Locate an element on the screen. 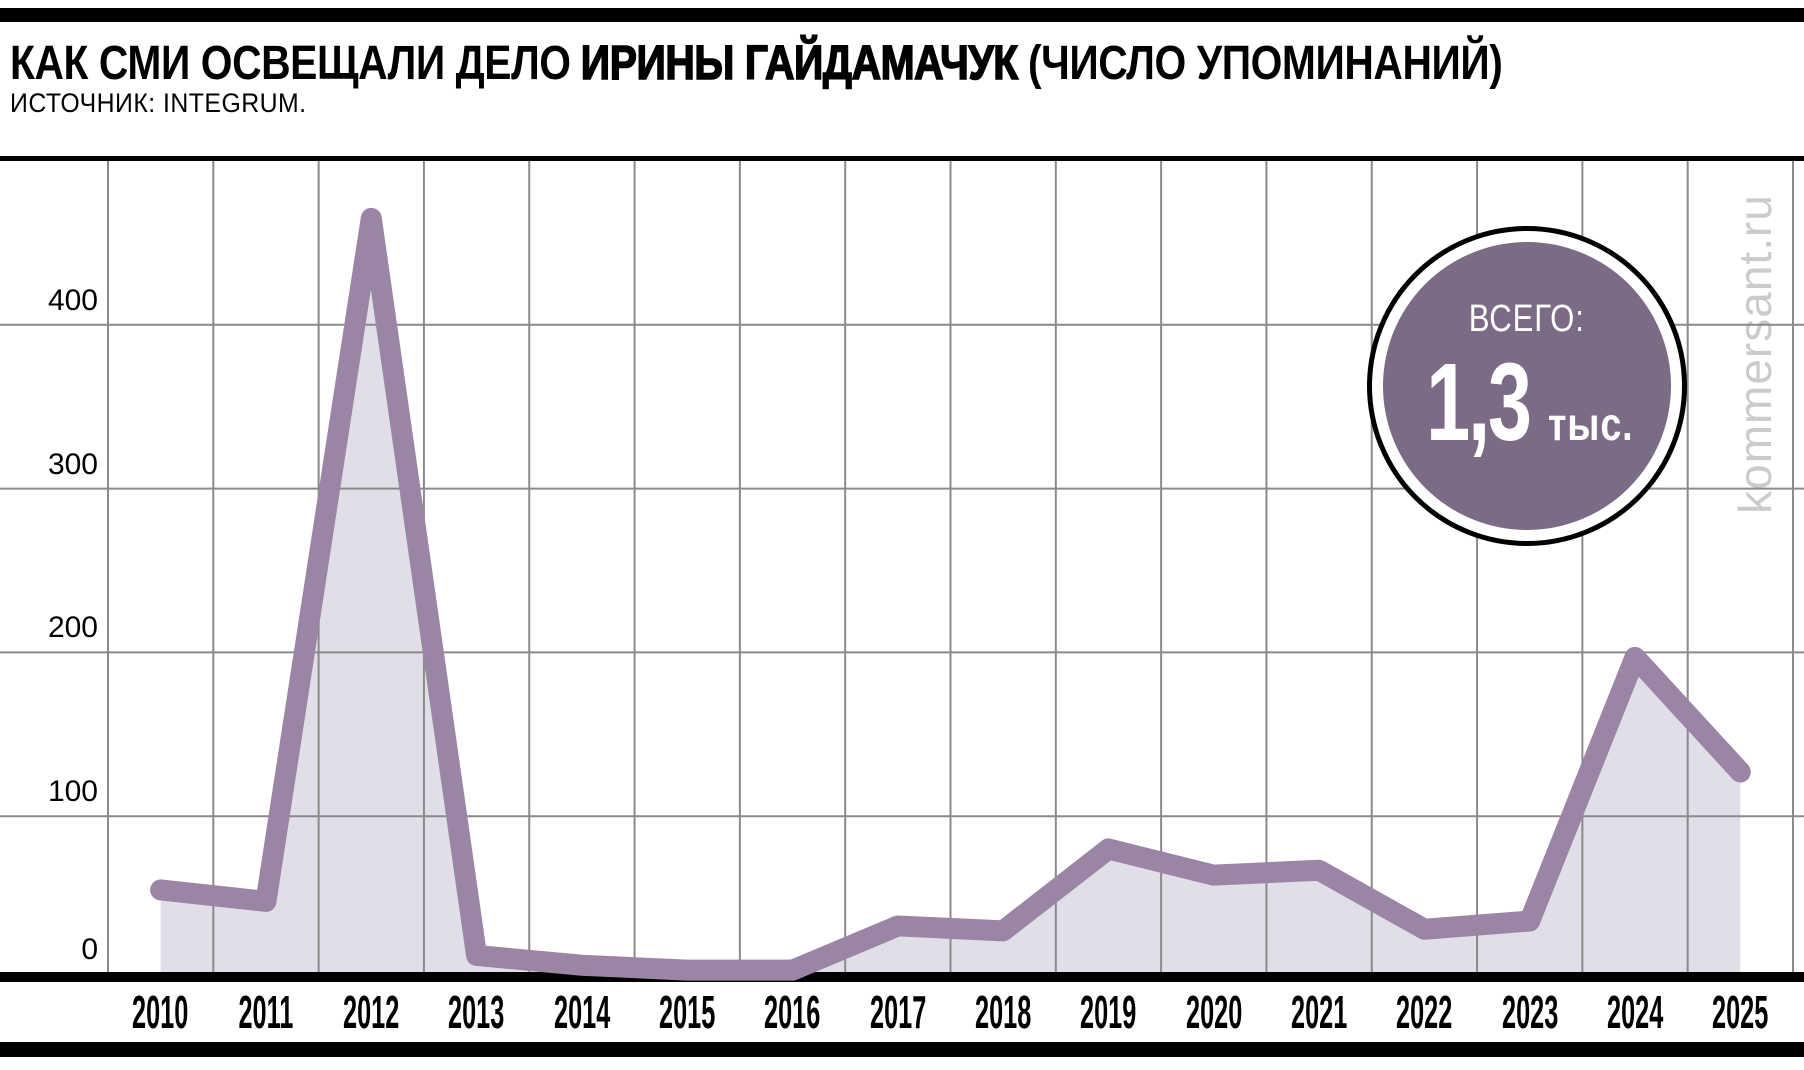 Image resolution: width=1804 pixels, height=1070 pixels. total-badge-value: 1,3 is located at coordinates (1479, 402).